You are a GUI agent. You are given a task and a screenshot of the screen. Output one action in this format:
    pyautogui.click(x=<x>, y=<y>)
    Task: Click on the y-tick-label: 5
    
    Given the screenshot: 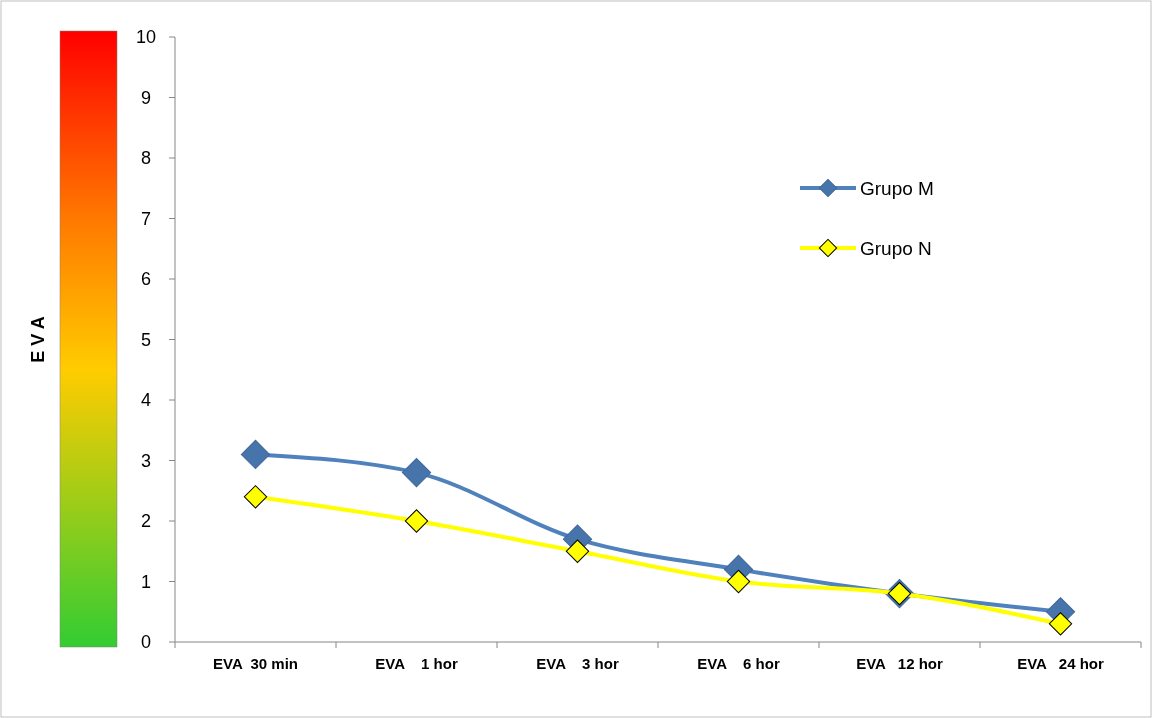 What is the action you would take?
    pyautogui.click(x=146, y=339)
    